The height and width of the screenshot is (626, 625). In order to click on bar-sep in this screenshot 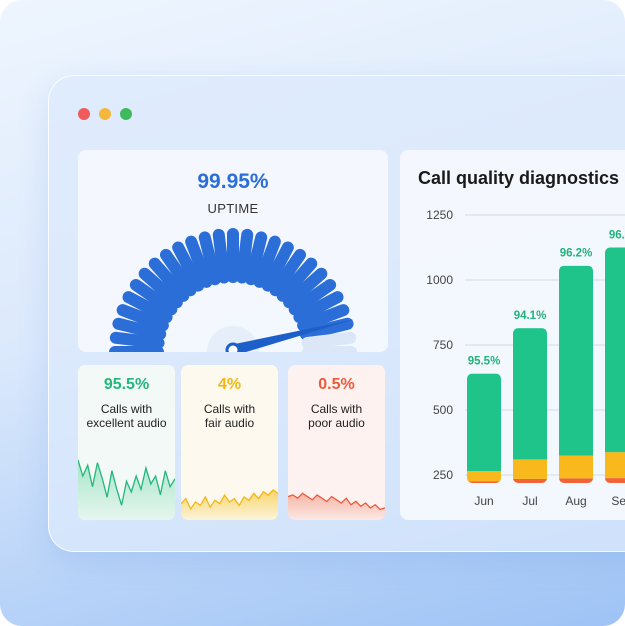, I will do `click(615, 365)`.